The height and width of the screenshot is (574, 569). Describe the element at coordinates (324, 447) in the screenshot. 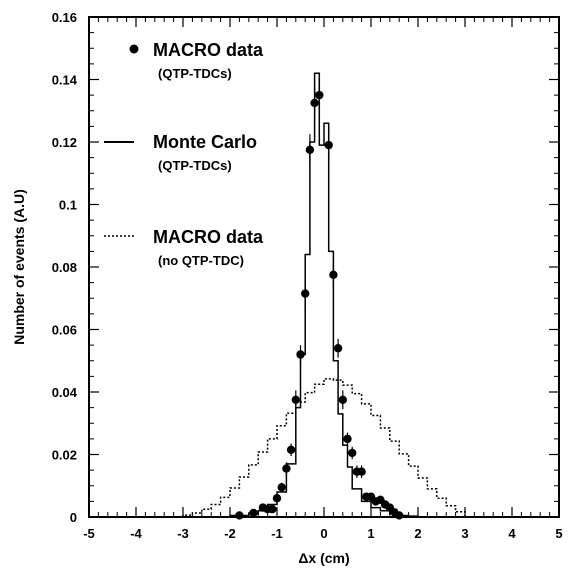

I see `dotted-histogram-line` at that location.